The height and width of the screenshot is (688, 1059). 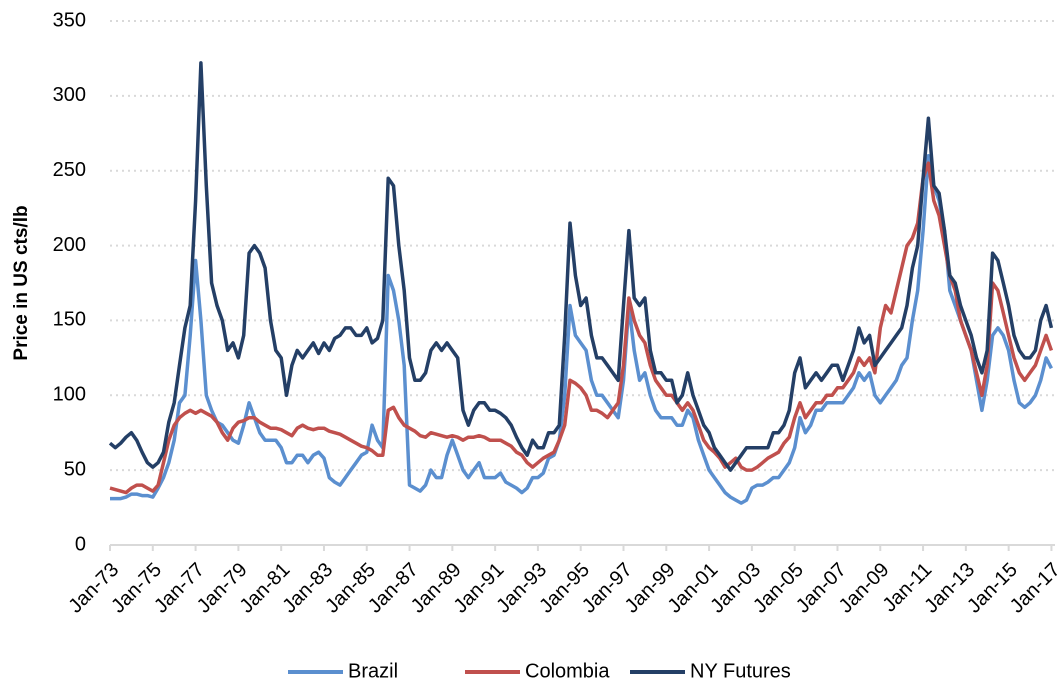 What do you see at coordinates (567, 671) in the screenshot?
I see `legend-label: Colombia` at bounding box center [567, 671].